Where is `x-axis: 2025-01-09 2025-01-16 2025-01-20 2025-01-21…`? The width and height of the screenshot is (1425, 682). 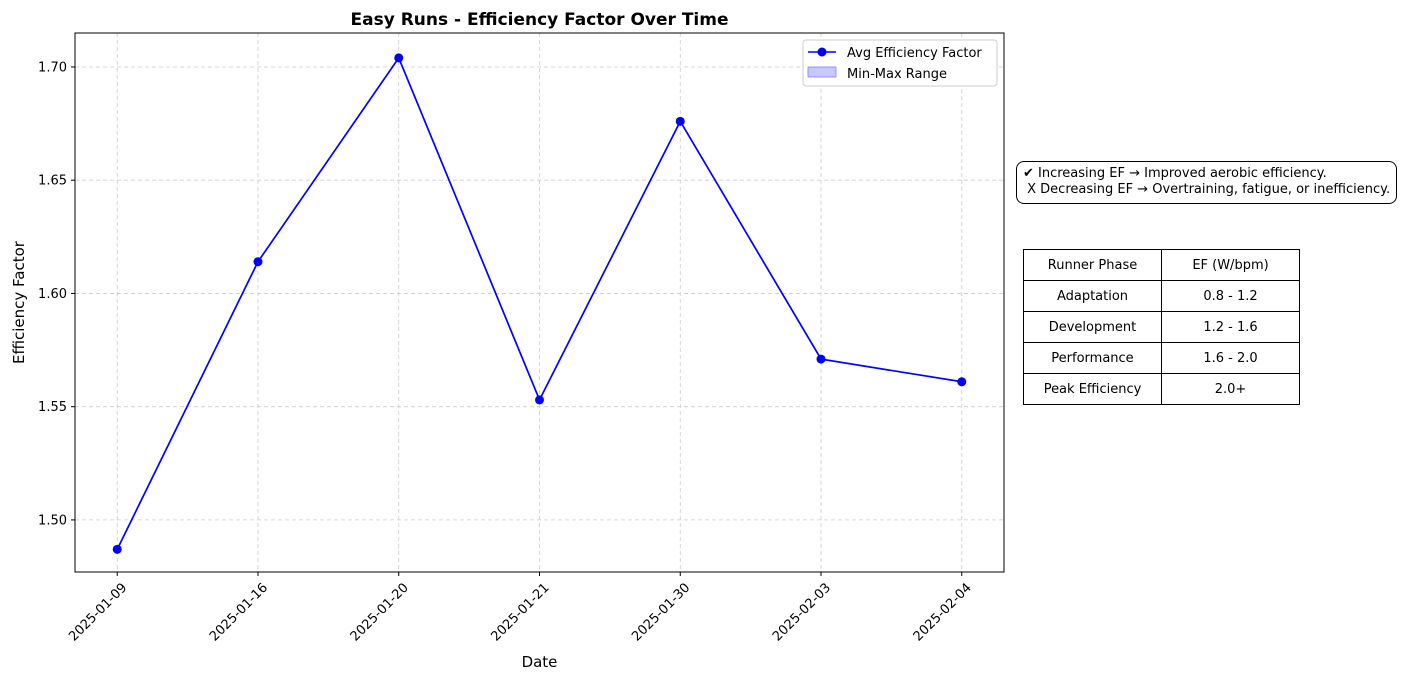 x-axis: 2025-01-09 2025-01-16 2025-01-20 2025-01-21… is located at coordinates (520, 608).